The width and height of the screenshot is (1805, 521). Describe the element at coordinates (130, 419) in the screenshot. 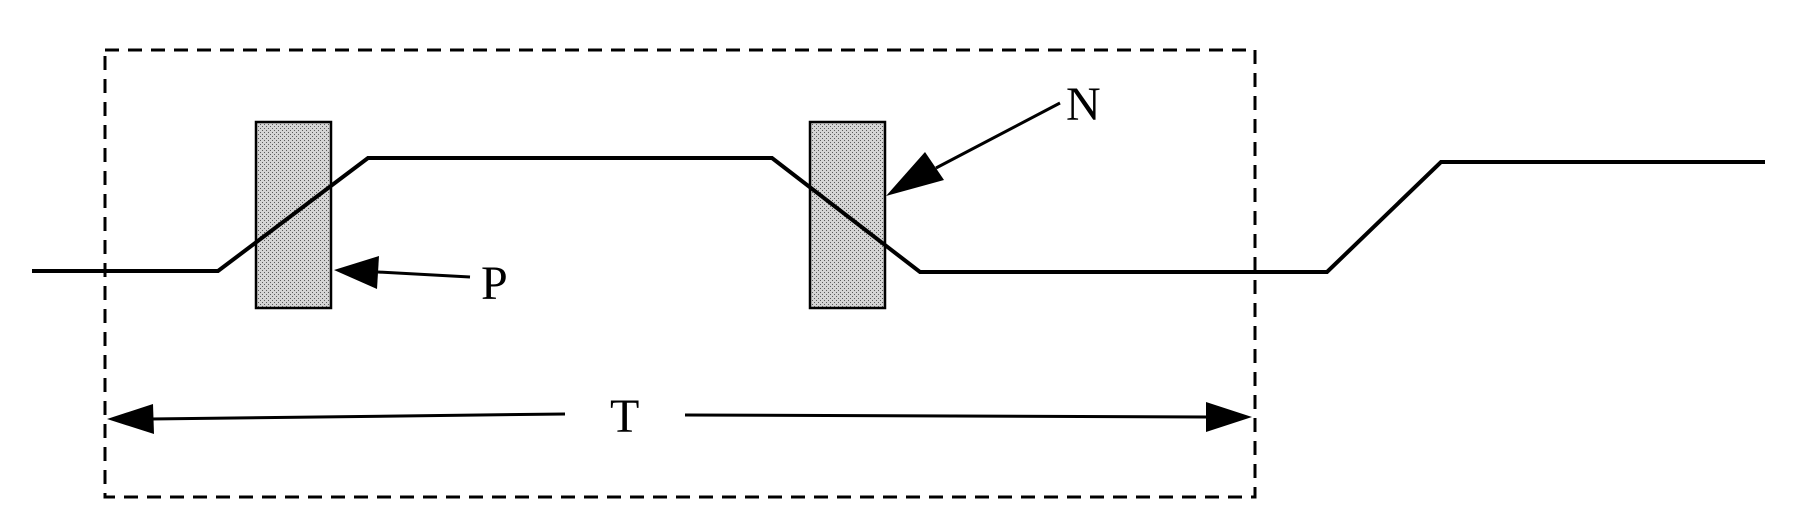

I see `t-left-arrowhead` at that location.